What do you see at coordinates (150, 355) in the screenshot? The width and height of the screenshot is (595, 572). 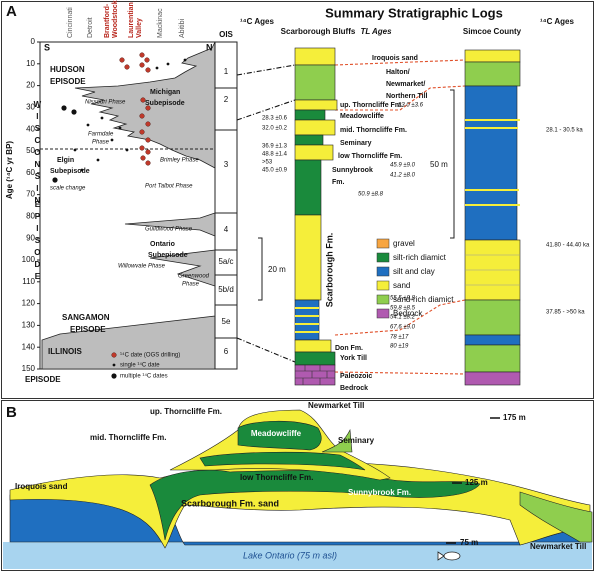 I see `legend-label: ¹⁴C date (OGS drilling)` at bounding box center [150, 355].